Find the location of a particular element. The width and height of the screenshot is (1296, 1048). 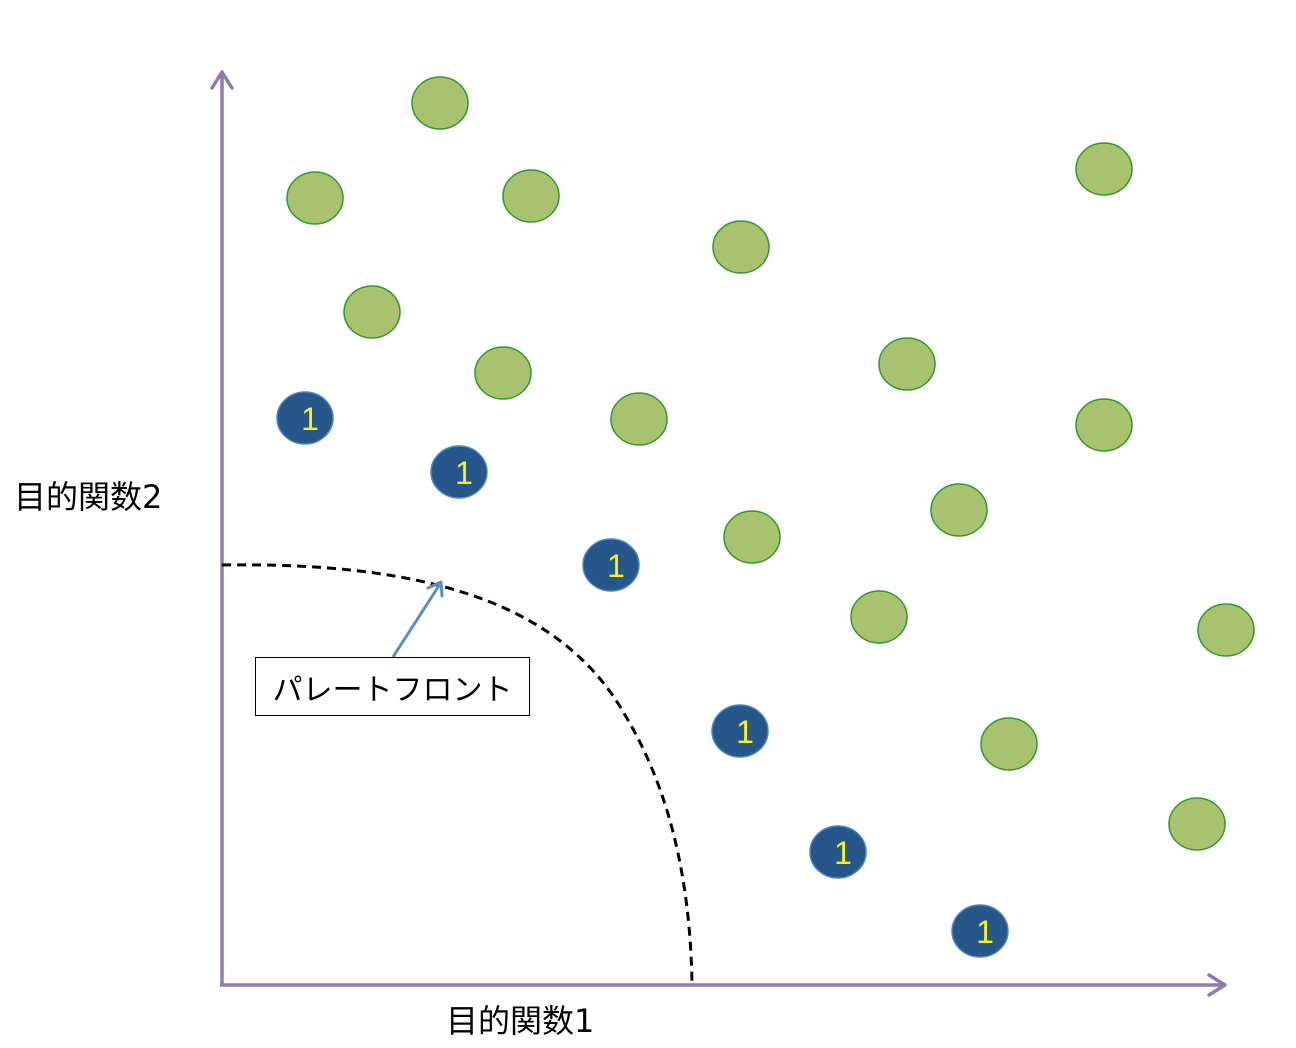

pareto-front-callout: パレートフロント is located at coordinates (392, 686).